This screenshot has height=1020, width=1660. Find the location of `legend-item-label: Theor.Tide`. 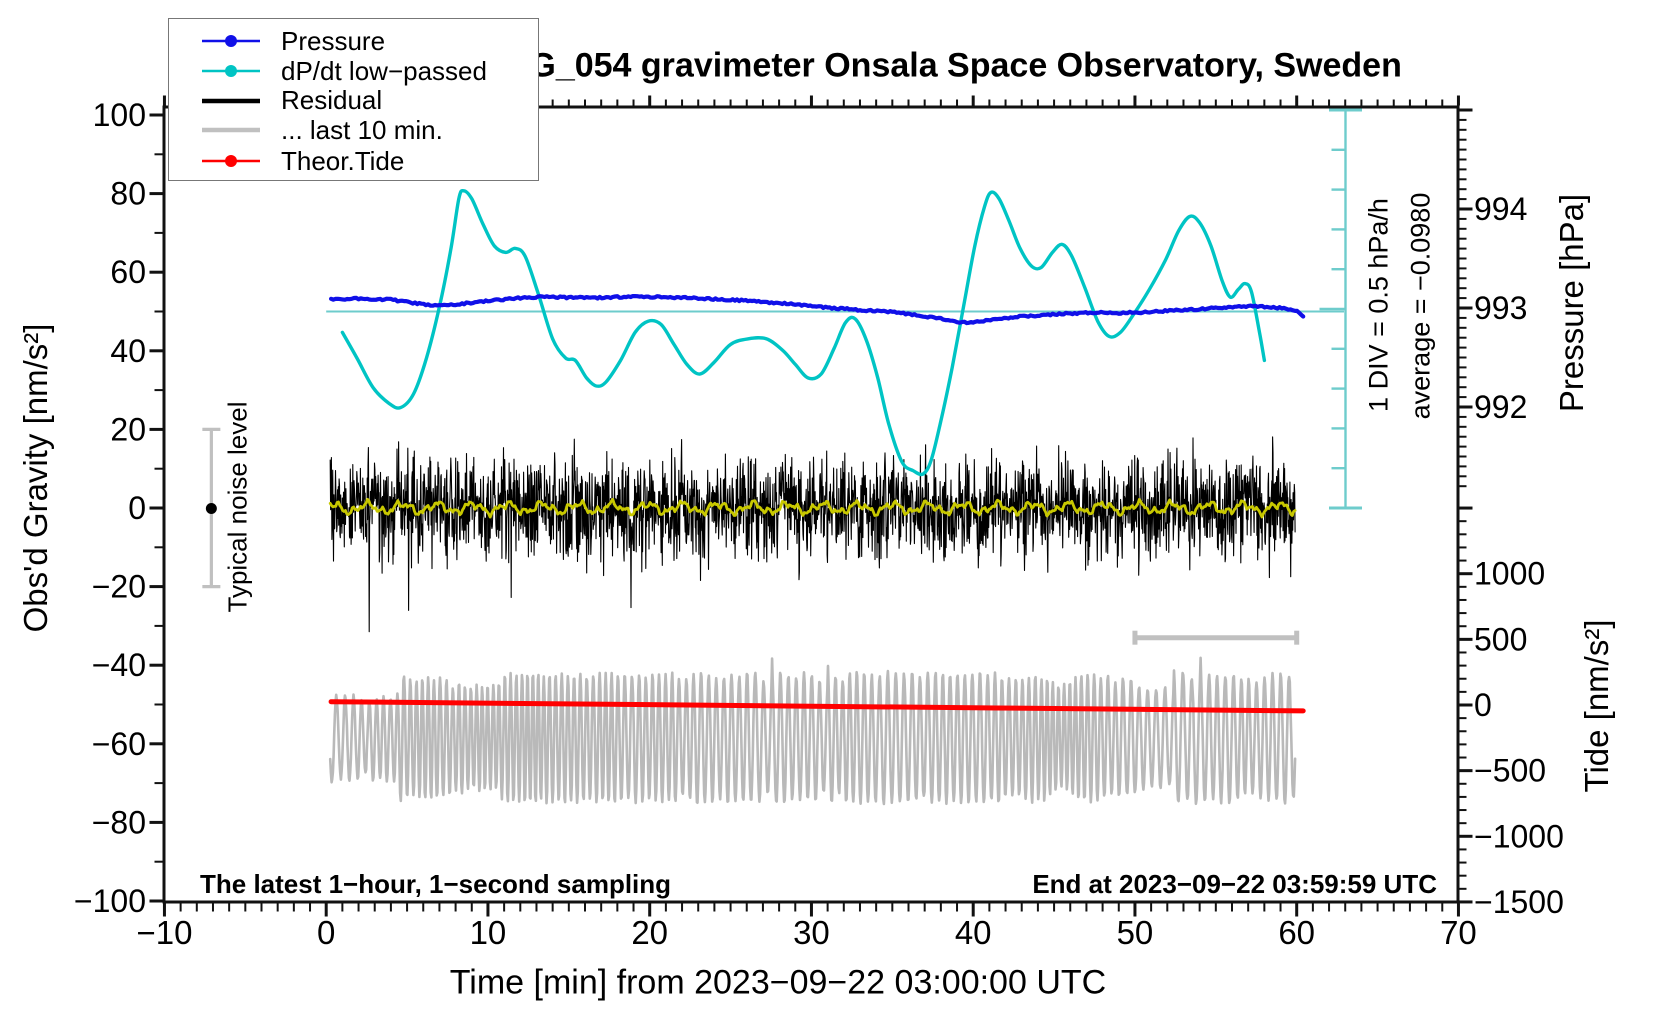

legend-item-label: Theor.Tide is located at coordinates (343, 160).